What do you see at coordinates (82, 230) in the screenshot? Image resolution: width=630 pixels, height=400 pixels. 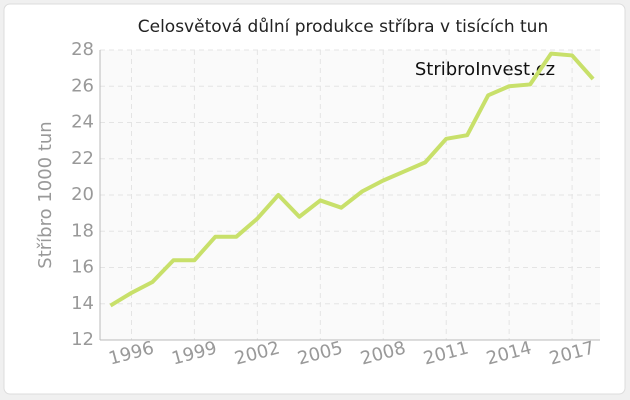 I see `y-tick-label: 18` at bounding box center [82, 230].